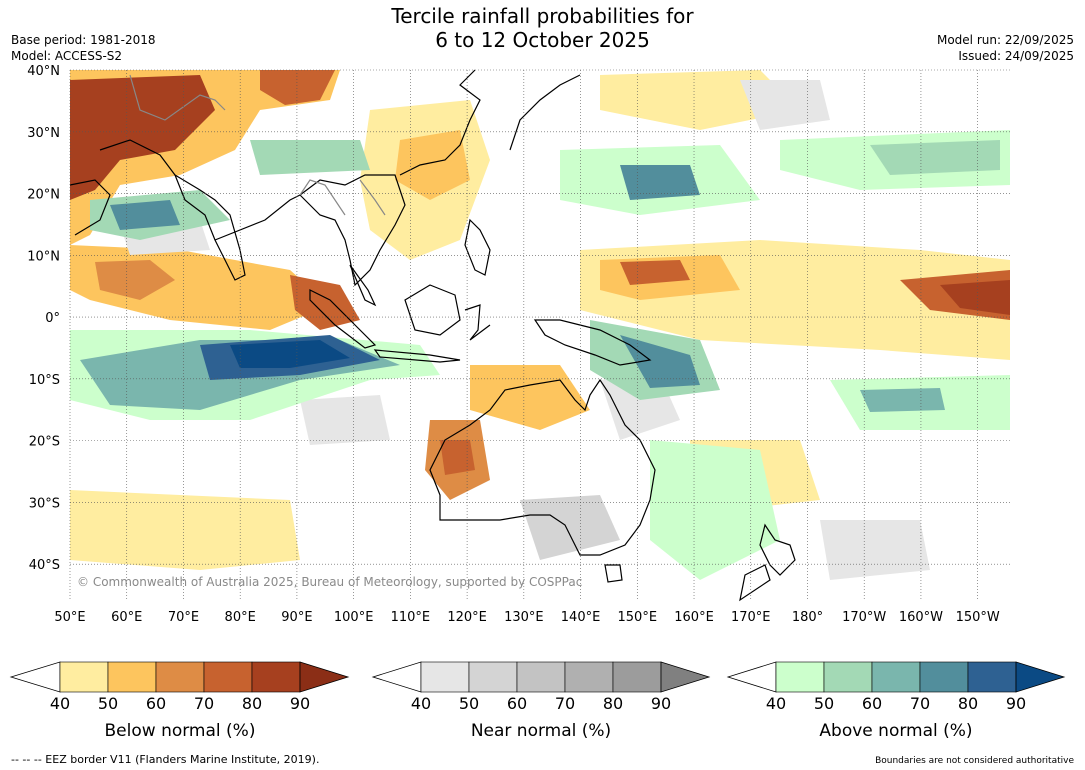  What do you see at coordinates (180, 731) in the screenshot?
I see `colorbar-title: Below normal (%)` at bounding box center [180, 731].